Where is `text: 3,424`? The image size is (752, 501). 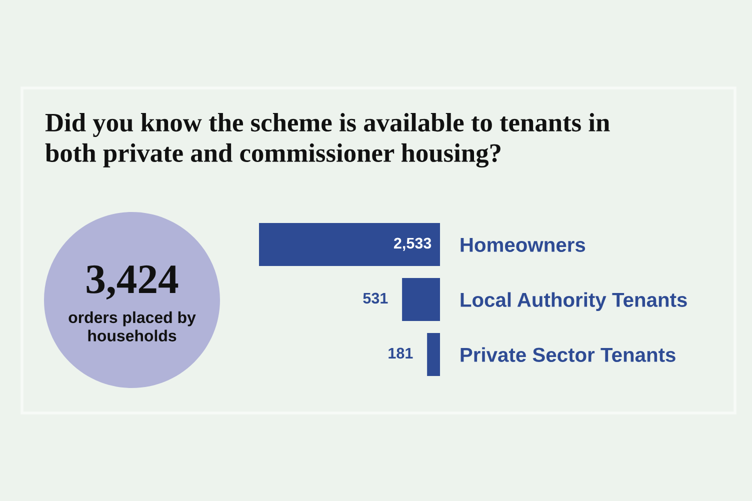 text: 3,424 is located at coordinates (132, 282).